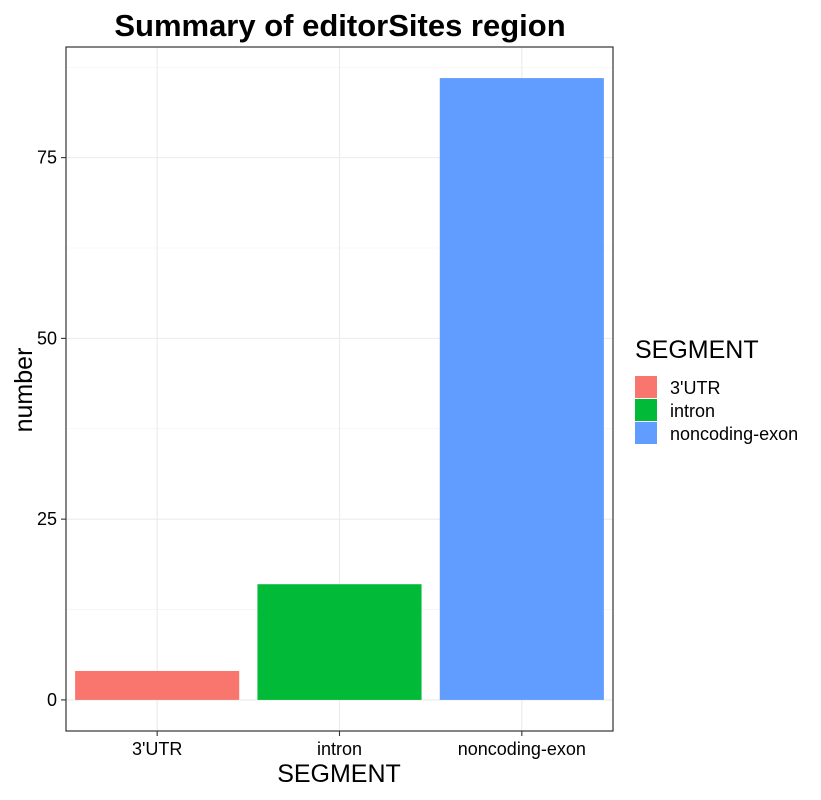 The height and width of the screenshot is (800, 821). What do you see at coordinates (47, 519) in the screenshot?
I see `y-tick-label: 25` at bounding box center [47, 519].